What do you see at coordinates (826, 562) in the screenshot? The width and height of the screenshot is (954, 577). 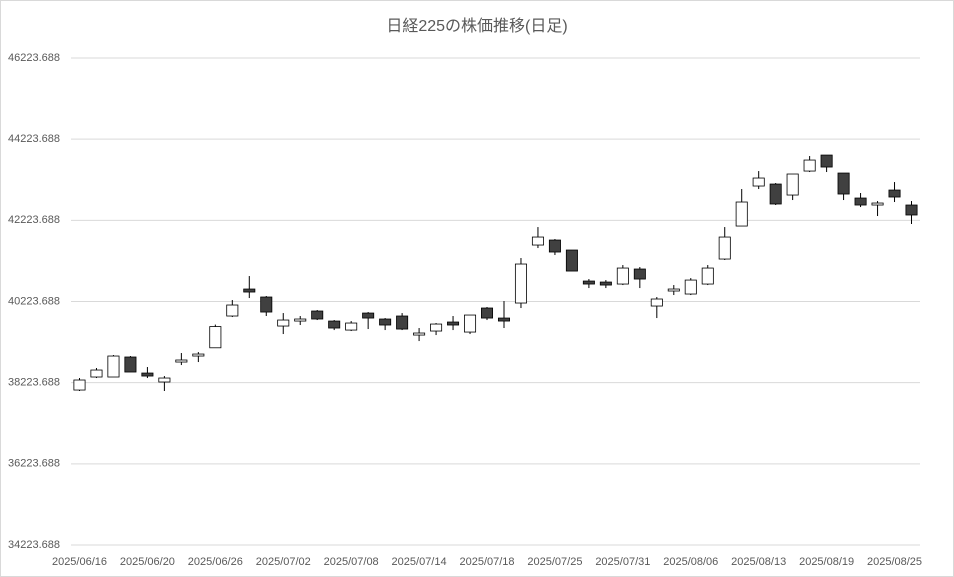 I see `x-tick-label: 2025/08/19` at bounding box center [826, 562].